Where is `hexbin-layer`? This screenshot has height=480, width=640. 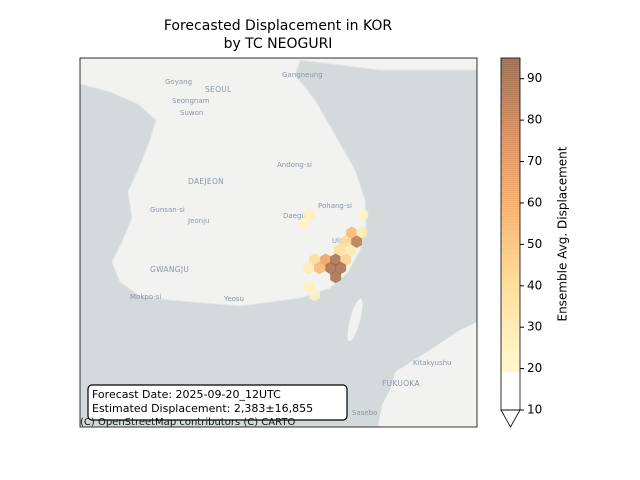
hexbin-layer is located at coordinates (333, 255).